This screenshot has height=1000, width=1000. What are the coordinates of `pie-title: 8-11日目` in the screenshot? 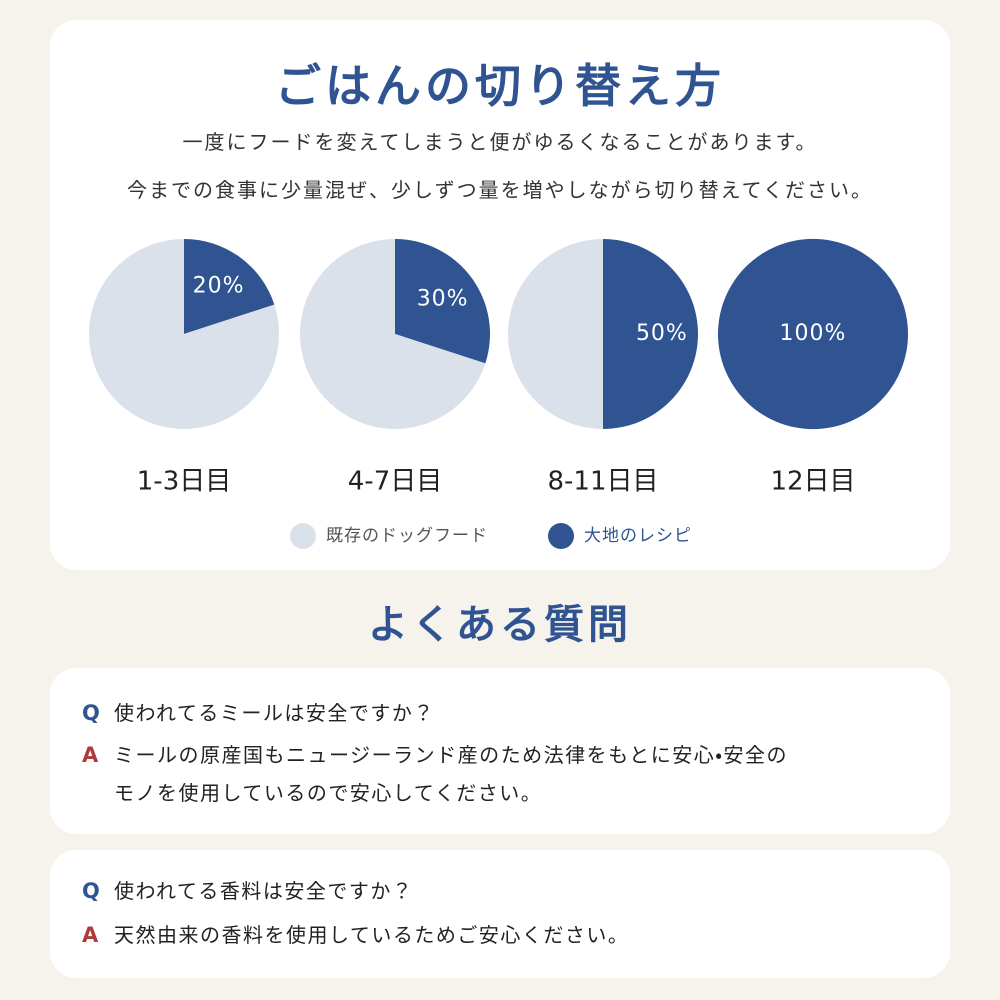 It's located at (602, 482).